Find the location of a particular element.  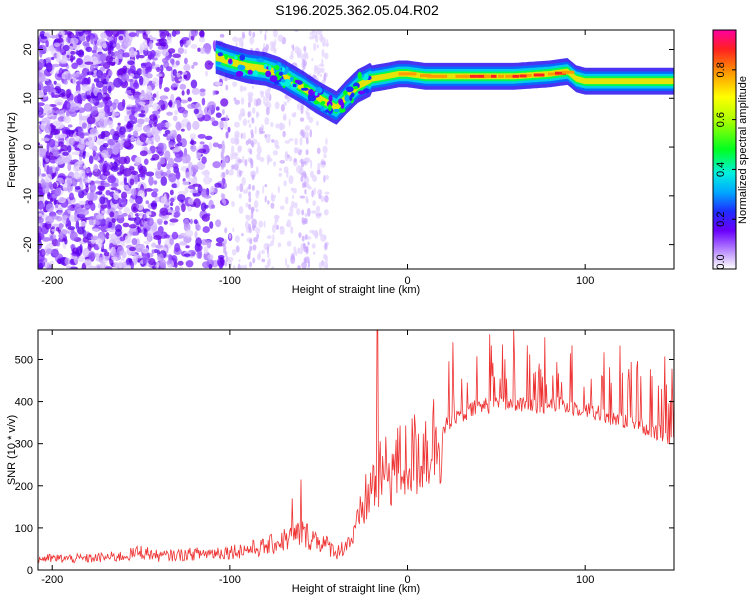

snr-x-tick-label: -200 is located at coordinates (52, 580).